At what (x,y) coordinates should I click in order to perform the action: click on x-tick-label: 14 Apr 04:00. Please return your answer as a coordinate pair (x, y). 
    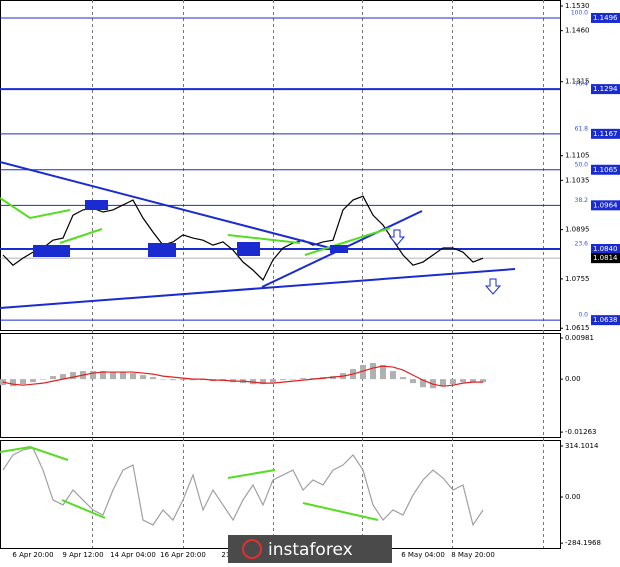
    Looking at the image, I should click on (133, 555).